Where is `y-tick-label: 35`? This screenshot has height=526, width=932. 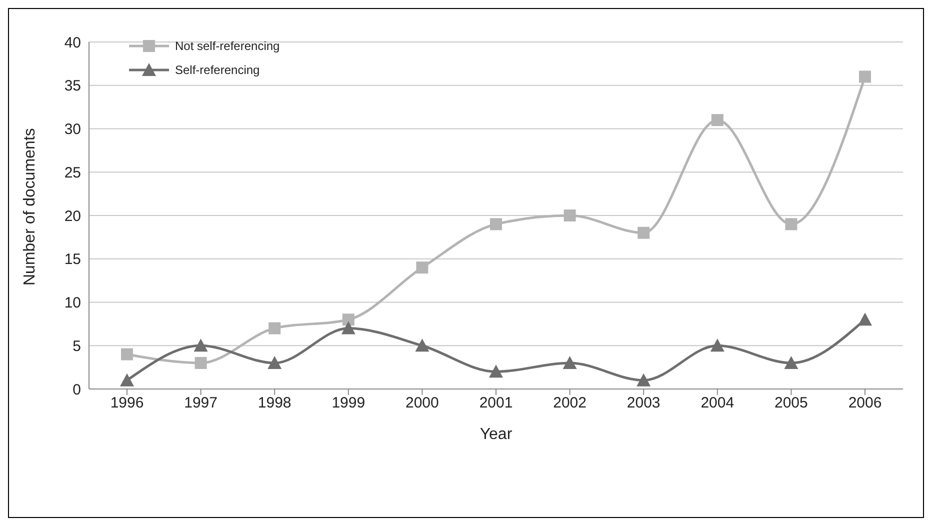 y-tick-label: 35 is located at coordinates (72, 86).